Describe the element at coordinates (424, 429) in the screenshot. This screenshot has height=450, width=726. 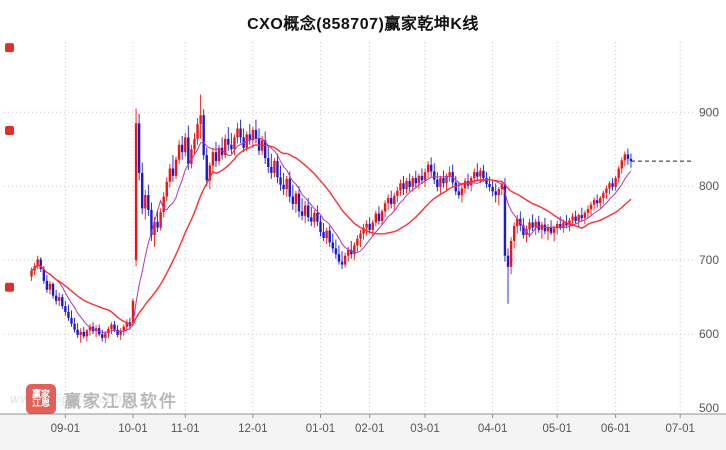
I see `x-tick-label: 03-01` at that location.